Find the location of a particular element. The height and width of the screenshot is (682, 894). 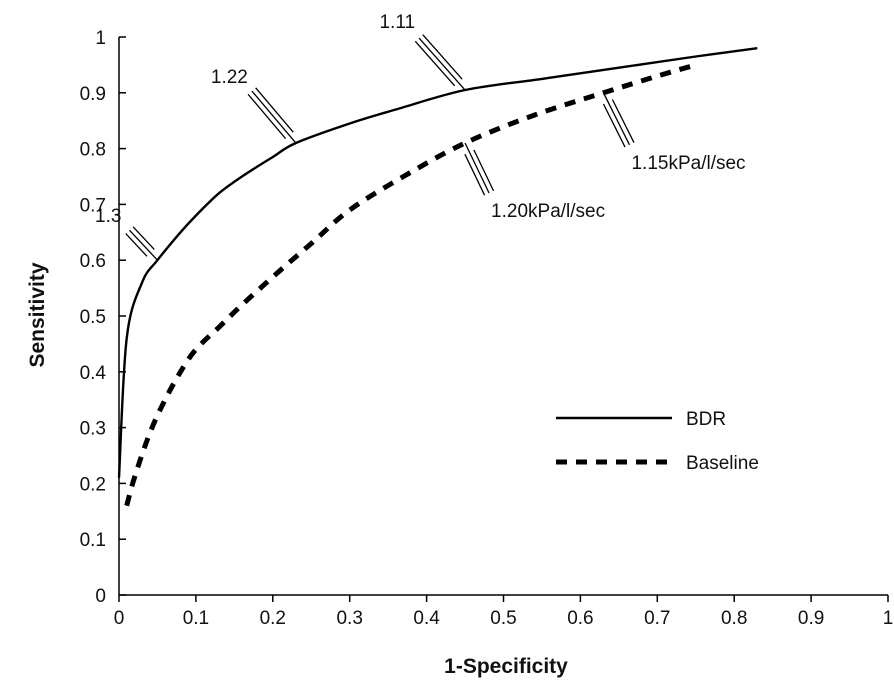

y-tick-label: 0.6 is located at coordinates (93, 261).